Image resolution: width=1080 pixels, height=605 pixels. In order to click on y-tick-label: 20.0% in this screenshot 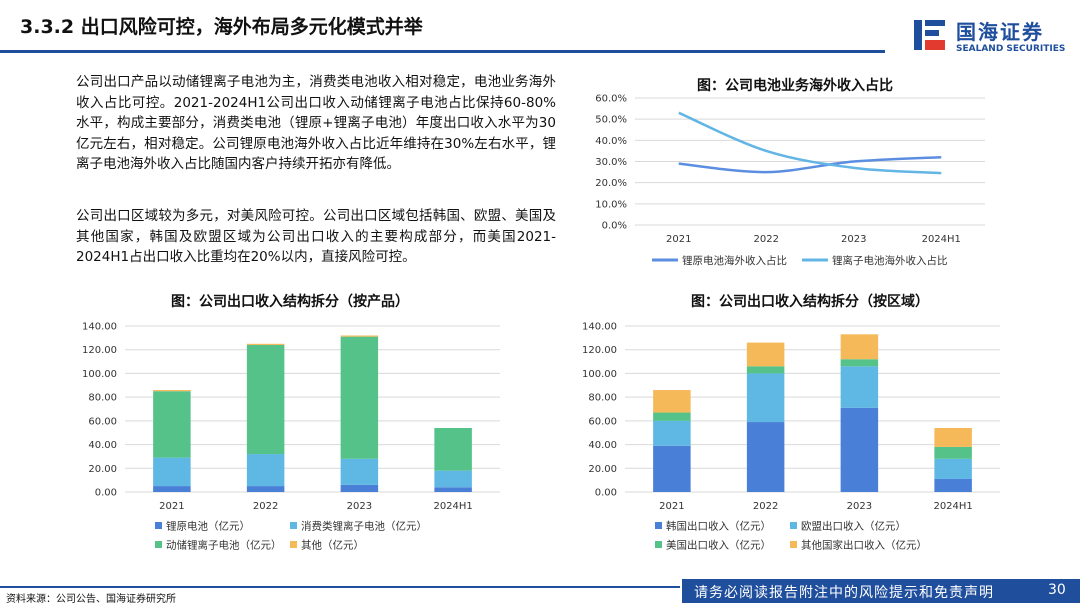, I will do `click(611, 183)`.